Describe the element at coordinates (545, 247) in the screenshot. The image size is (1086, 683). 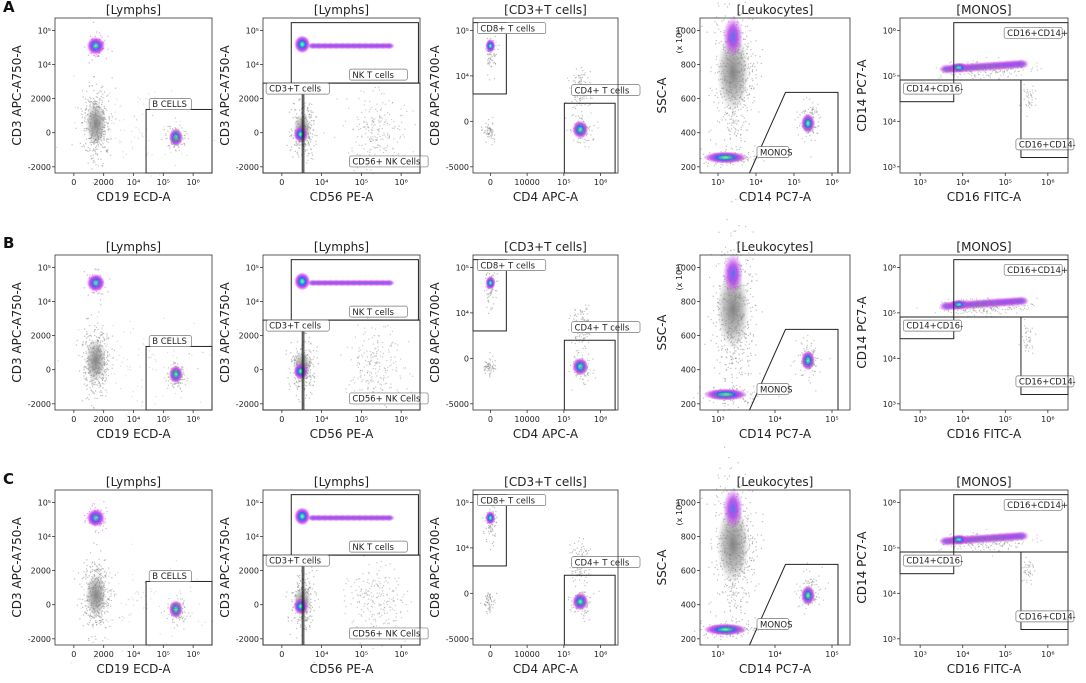
I see `panel-title: [CD3+T cells]` at that location.